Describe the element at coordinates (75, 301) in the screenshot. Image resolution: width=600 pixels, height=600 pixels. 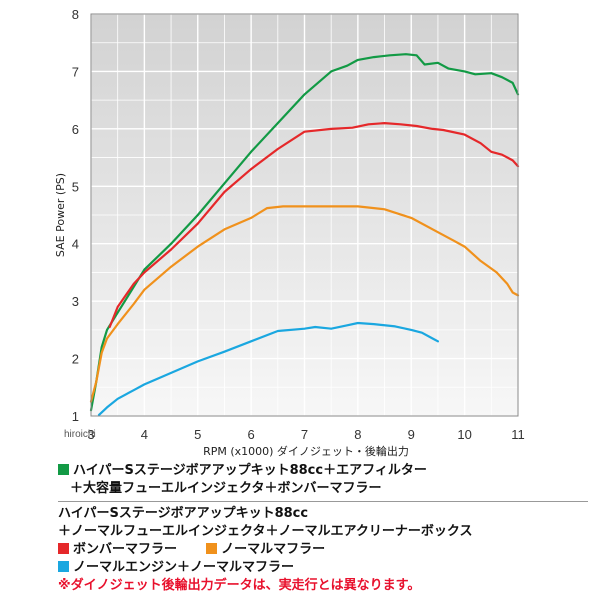
I see `y-tick-label: 3` at that location.